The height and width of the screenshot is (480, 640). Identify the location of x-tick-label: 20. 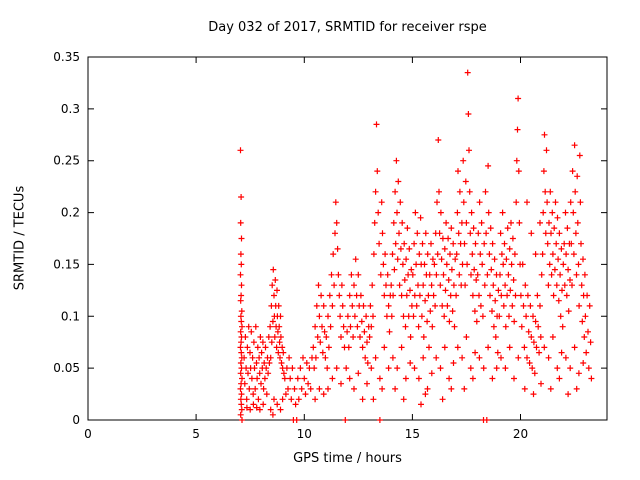
(520, 434).